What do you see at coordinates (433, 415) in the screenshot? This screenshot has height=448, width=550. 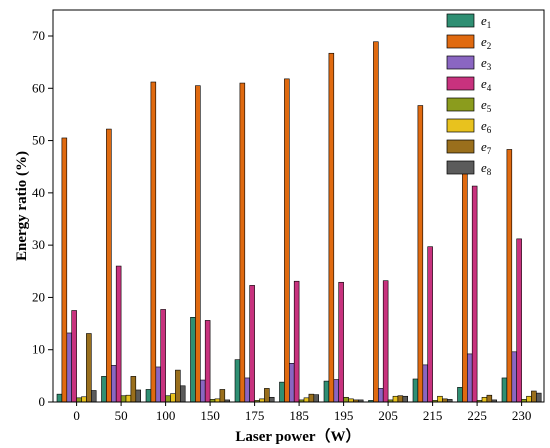 I see `x-tick-label: 215` at bounding box center [433, 415].